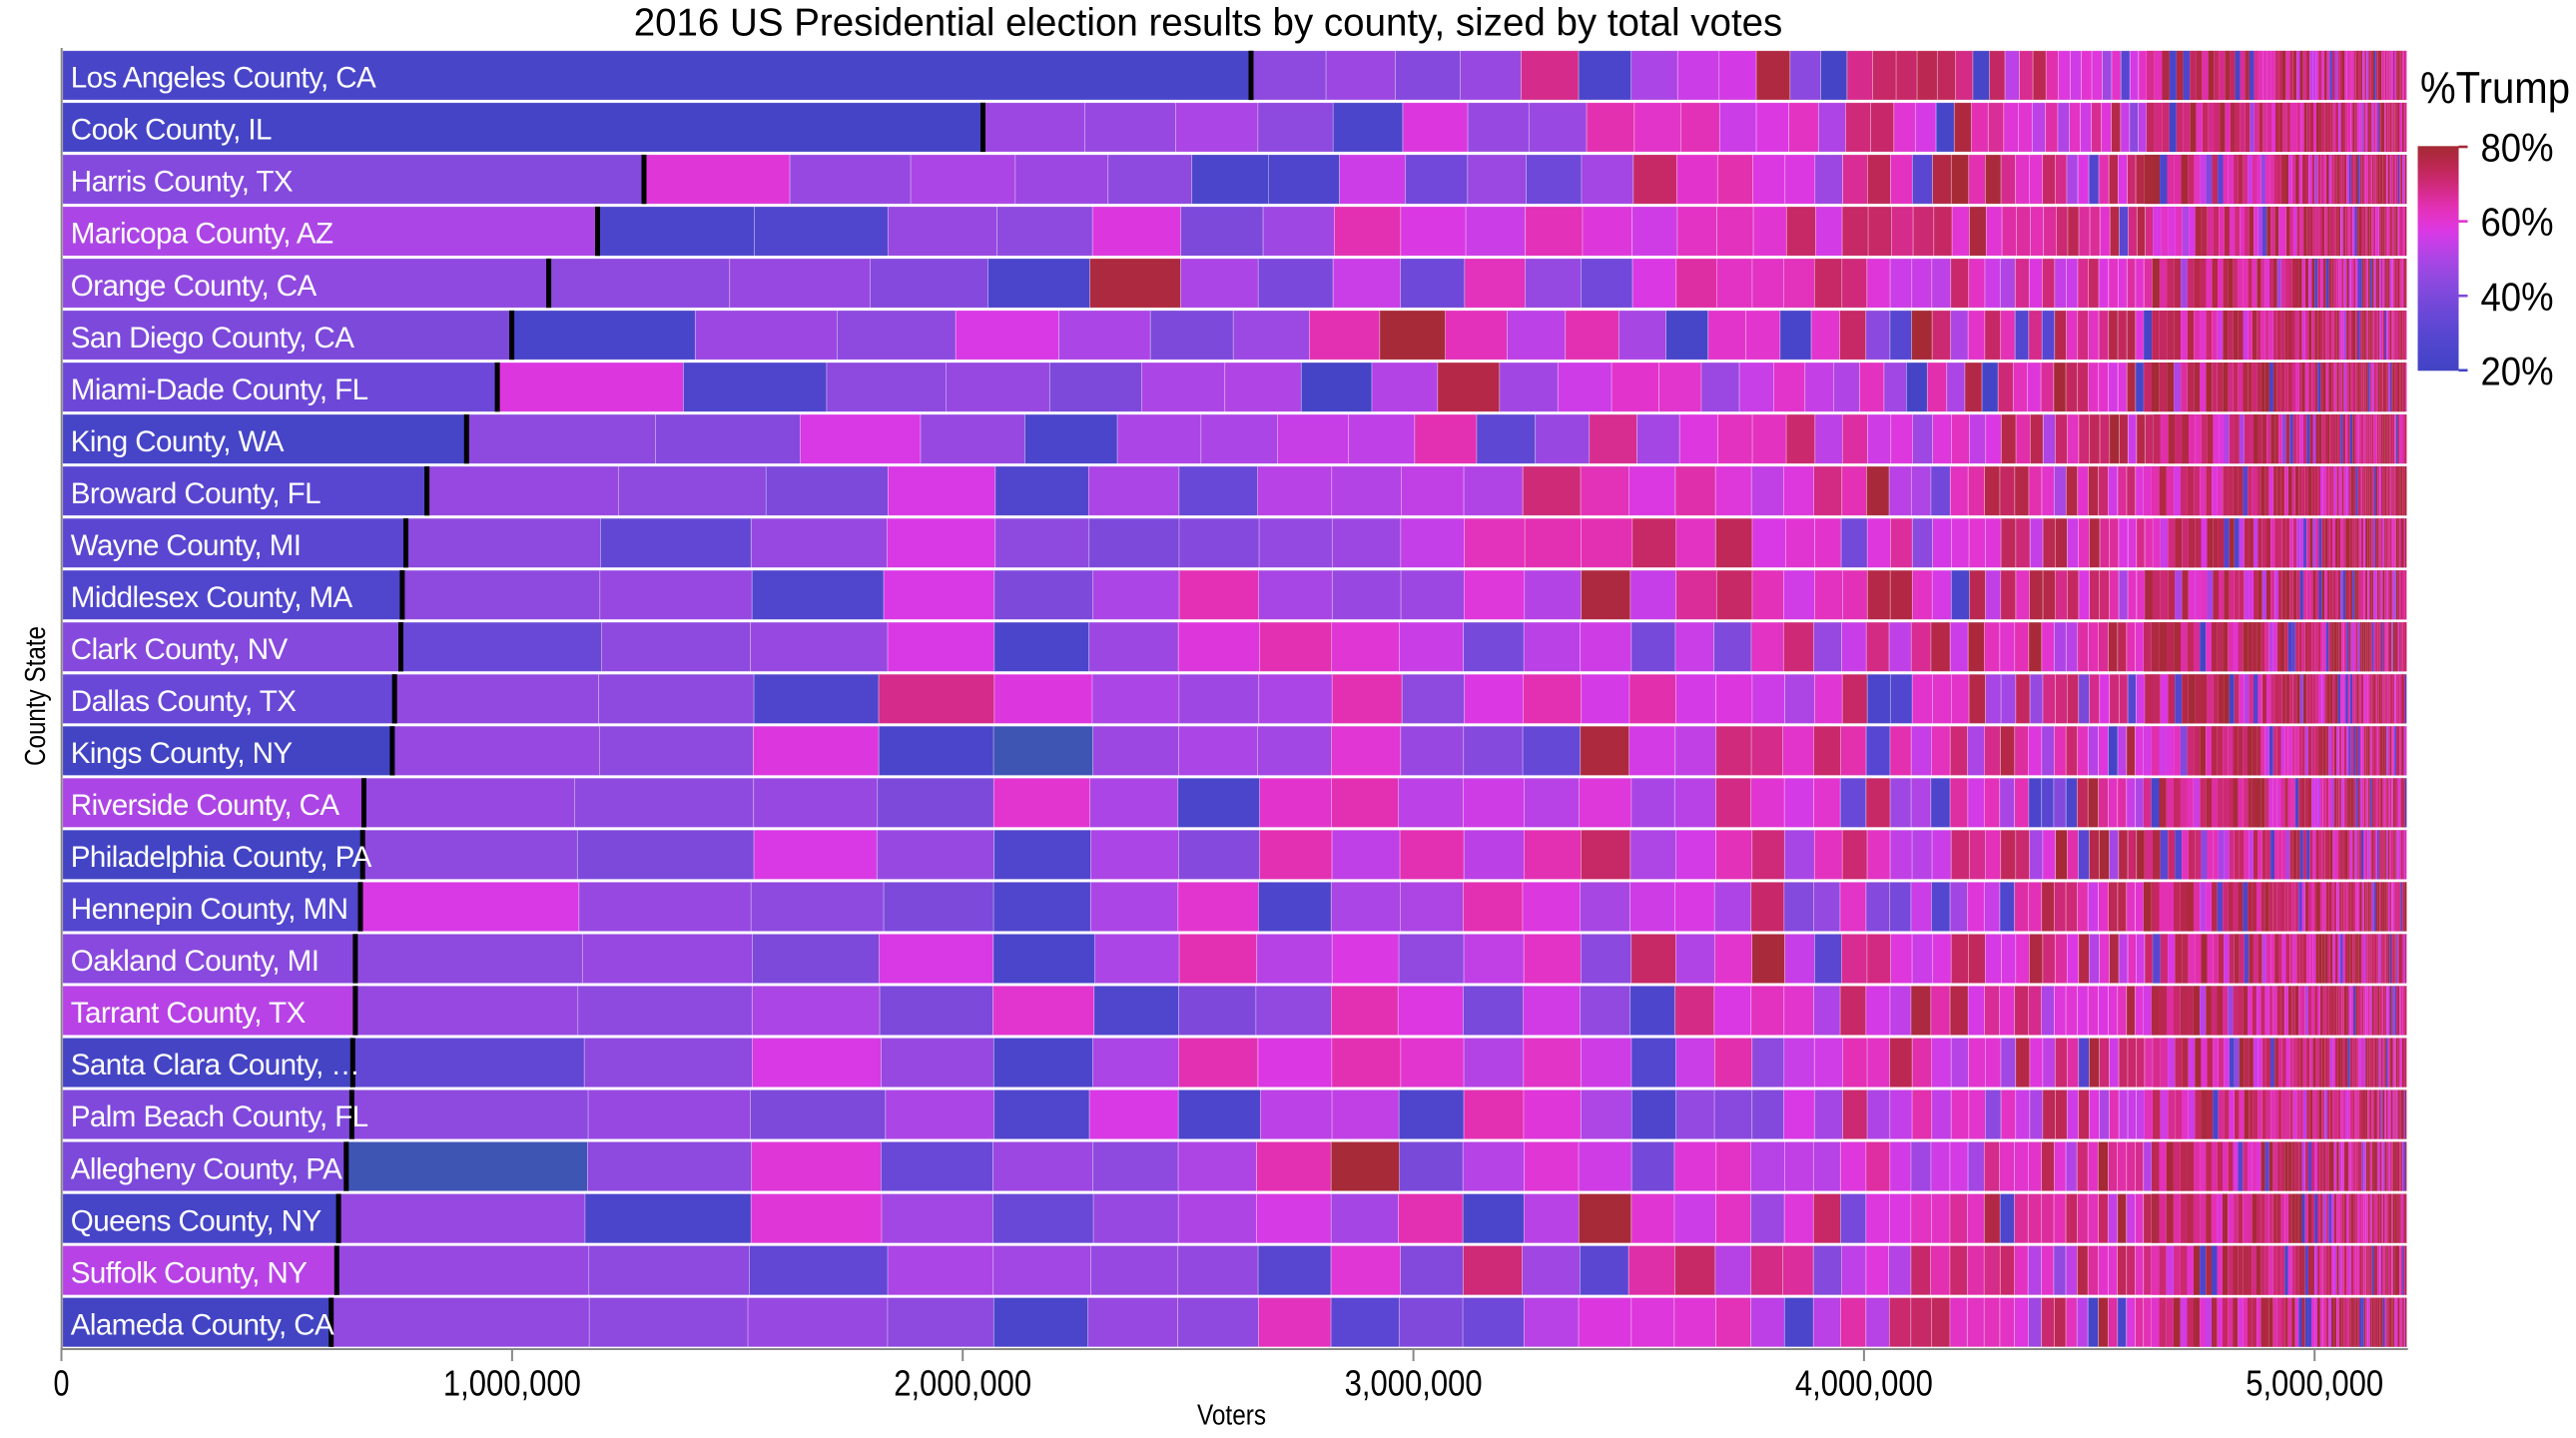 The height and width of the screenshot is (1438, 2576). Describe the element at coordinates (178, 441) in the screenshot. I see `svg-text: King County, WA` at that location.